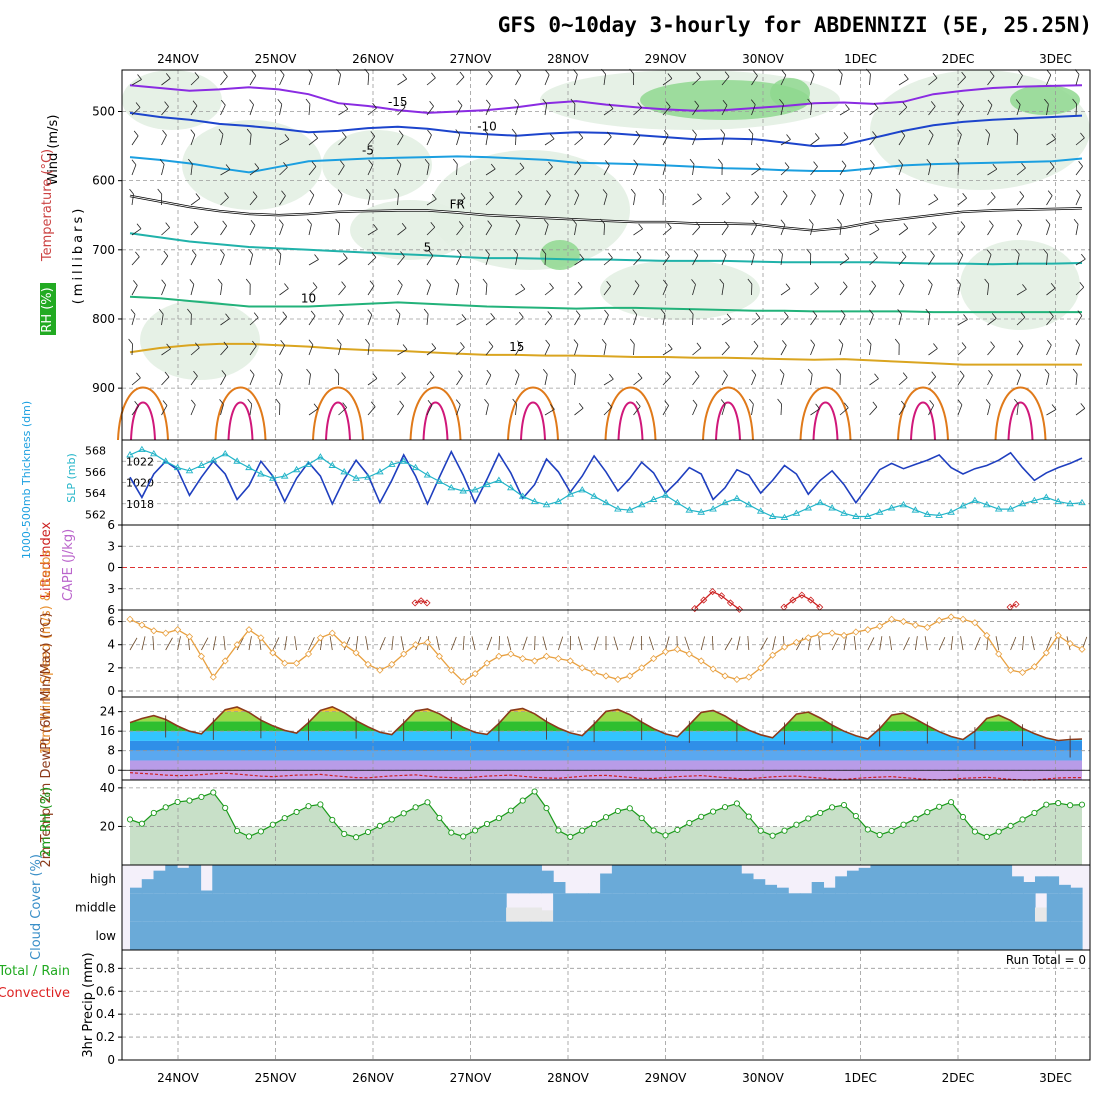  Describe the element at coordinates (46, 651) in the screenshot. I see `ylabel-10m-wind: 10m Wind Speed (m/s) & Barbs` at that location.